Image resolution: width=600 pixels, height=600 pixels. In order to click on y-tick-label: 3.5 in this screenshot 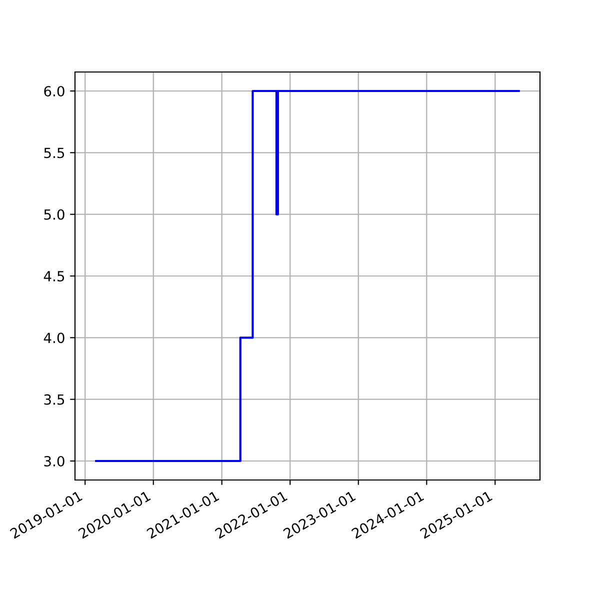, I will do `click(54, 399)`.